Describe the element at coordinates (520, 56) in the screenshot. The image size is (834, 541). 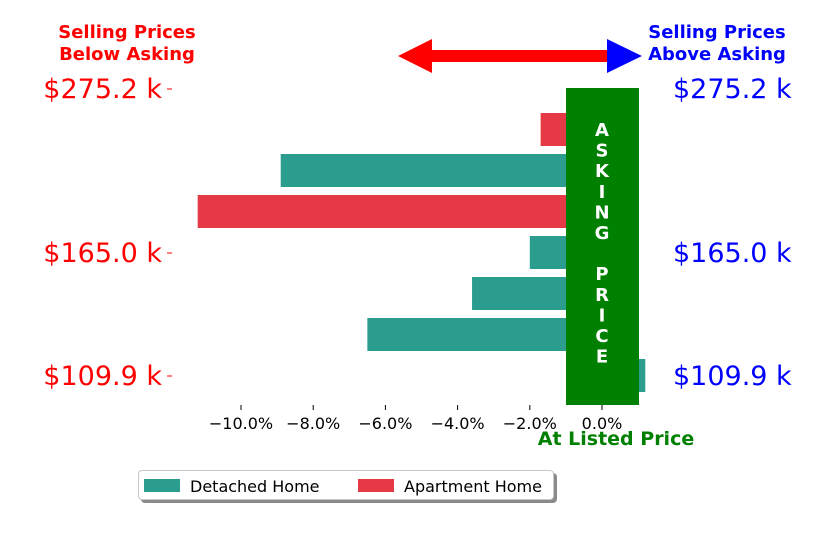
I see `direction-arrow-icon` at that location.